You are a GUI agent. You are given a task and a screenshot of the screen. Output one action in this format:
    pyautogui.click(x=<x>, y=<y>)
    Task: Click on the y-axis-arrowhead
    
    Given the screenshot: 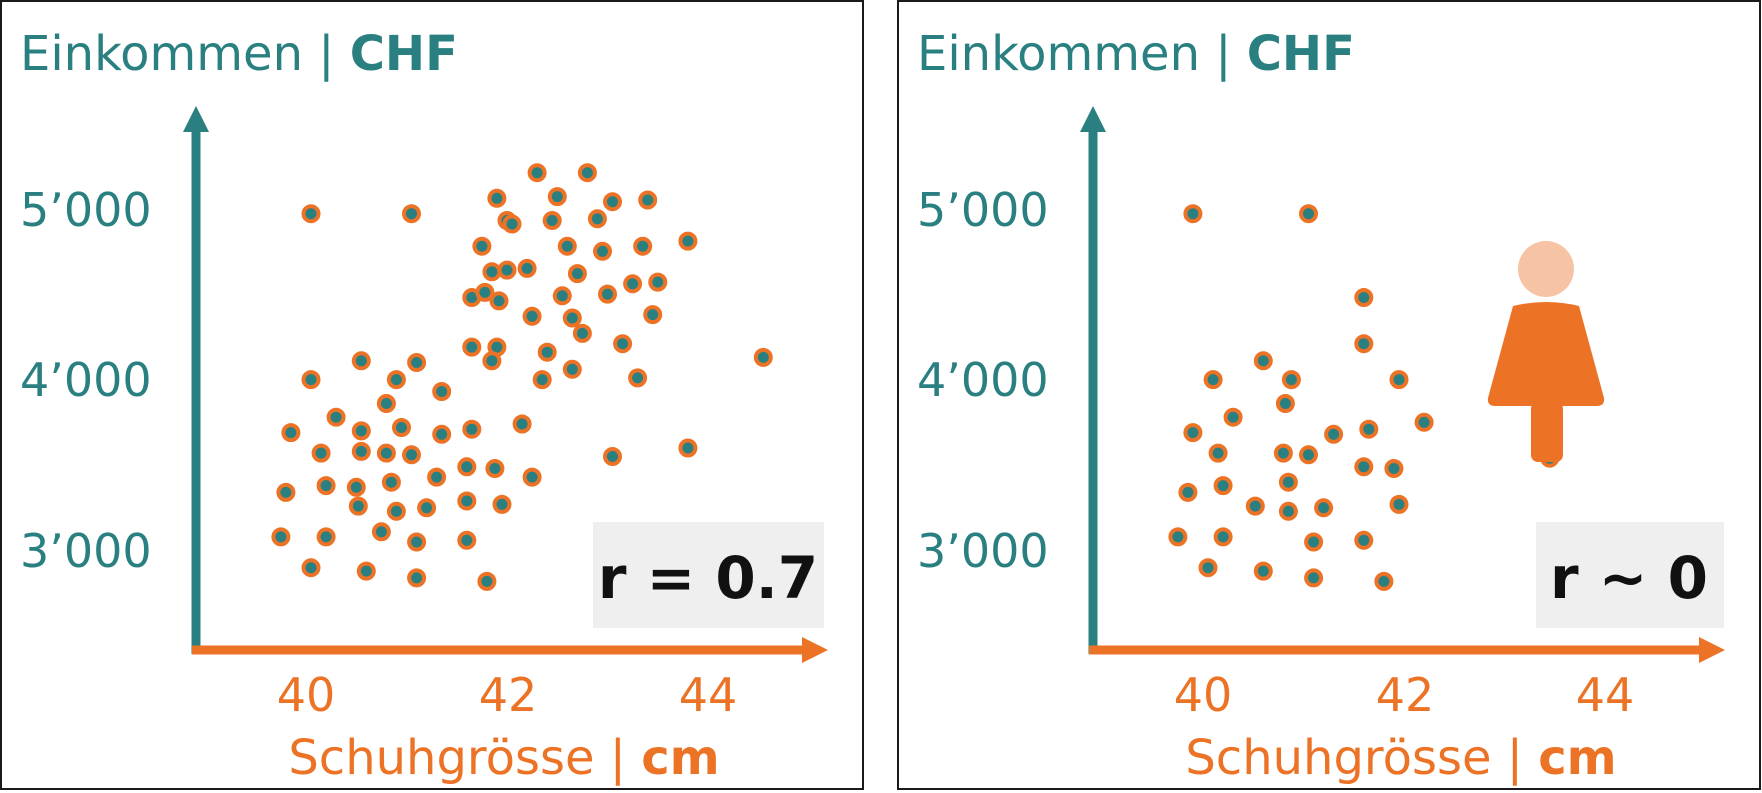 What is the action you would take?
    pyautogui.click(x=196, y=119)
    